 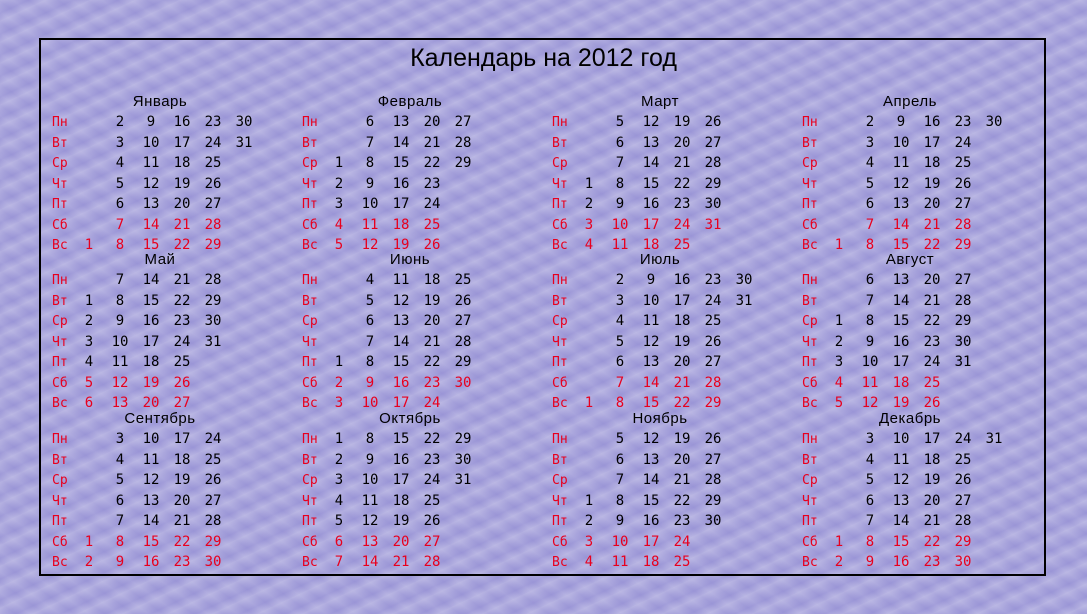 What do you see at coordinates (60, 521) in the screenshot?
I see `weekday-label: Пт` at bounding box center [60, 521].